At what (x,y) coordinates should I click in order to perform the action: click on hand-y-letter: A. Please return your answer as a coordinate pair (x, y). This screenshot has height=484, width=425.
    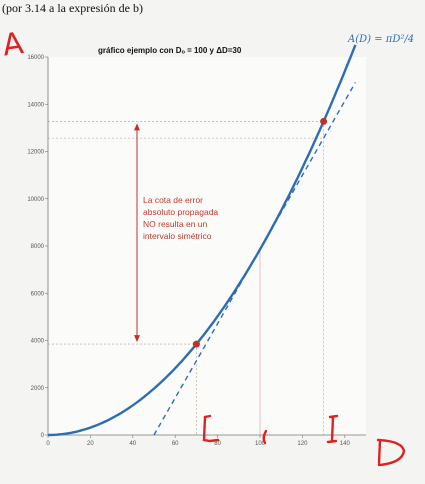
    Looking at the image, I should click on (13, 45).